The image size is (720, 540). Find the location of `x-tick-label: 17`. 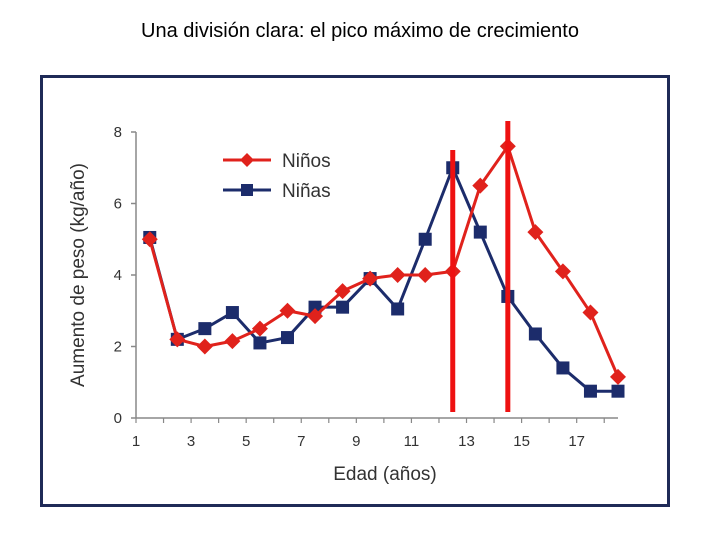

x-tick-label: 17 is located at coordinates (576, 441).